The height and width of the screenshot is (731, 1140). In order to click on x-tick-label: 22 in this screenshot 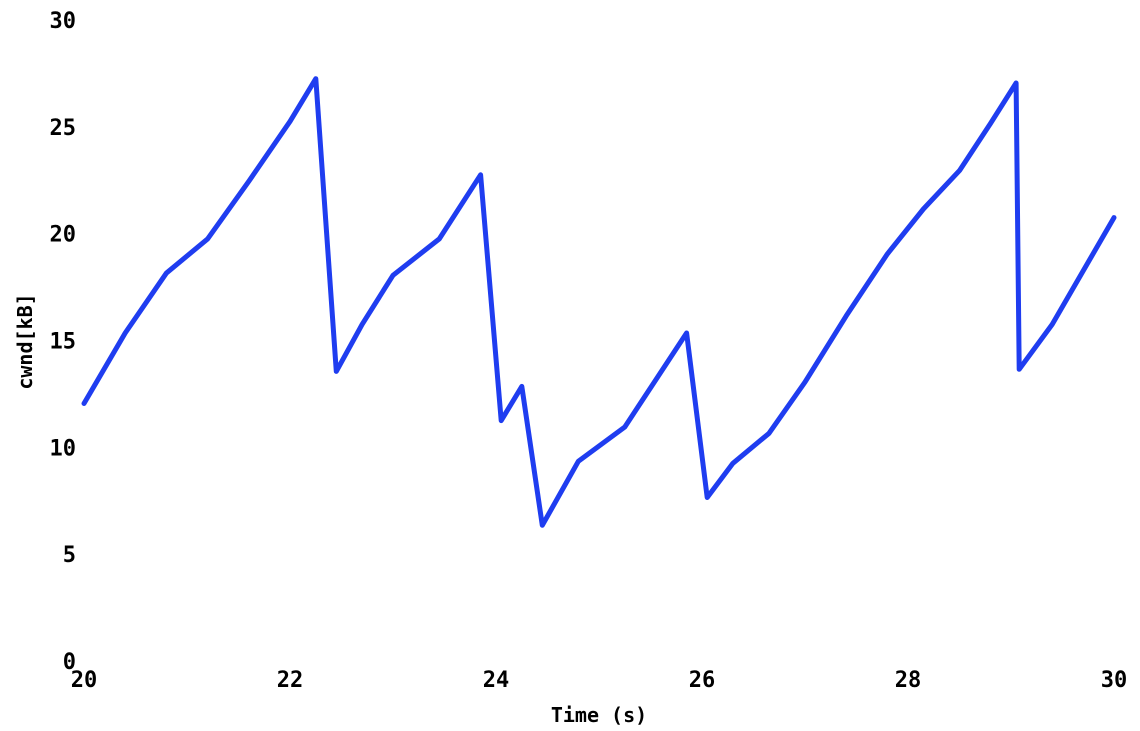, I will do `click(290, 680)`.